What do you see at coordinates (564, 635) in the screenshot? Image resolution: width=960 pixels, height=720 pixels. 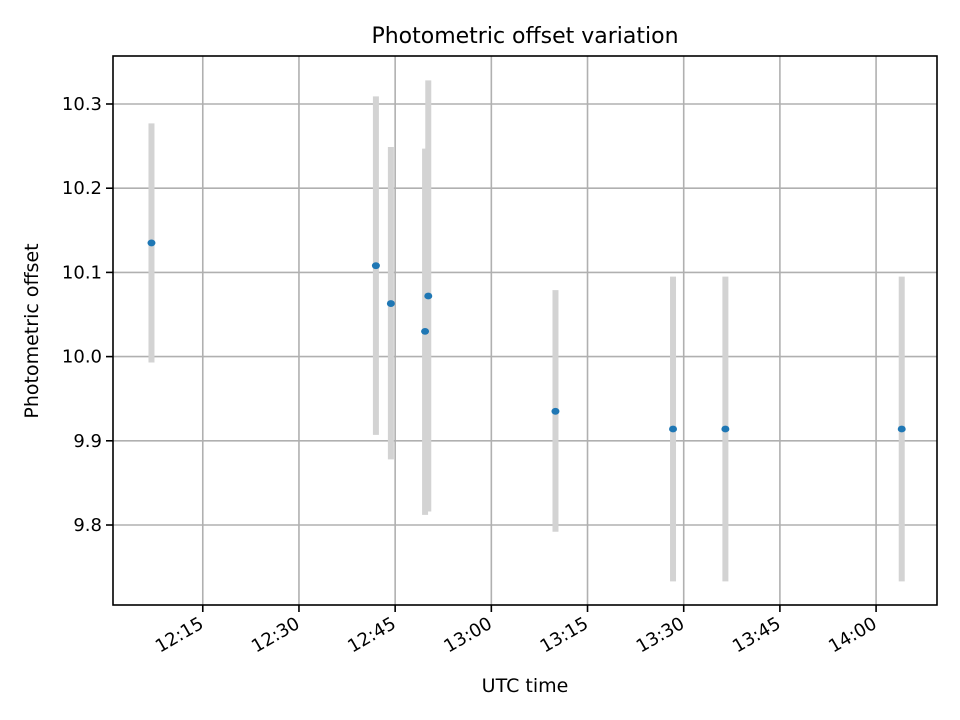 I see `x-tick-label: 13:15` at bounding box center [564, 635].